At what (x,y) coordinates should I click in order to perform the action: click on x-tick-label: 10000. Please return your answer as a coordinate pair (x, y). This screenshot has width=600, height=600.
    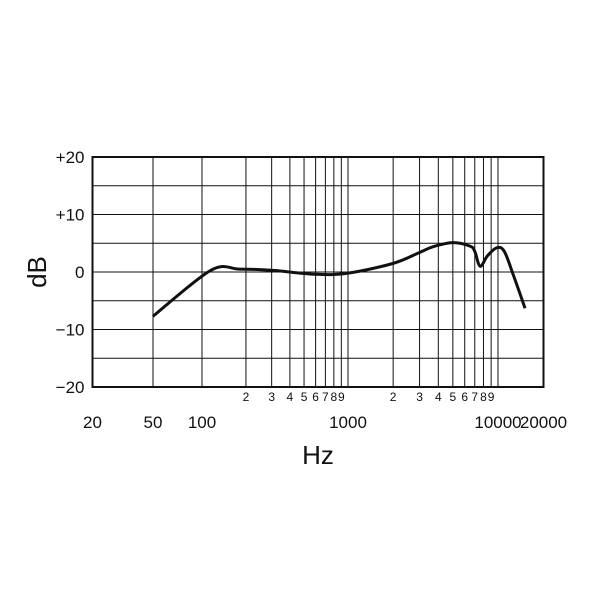
    Looking at the image, I should click on (497, 422).